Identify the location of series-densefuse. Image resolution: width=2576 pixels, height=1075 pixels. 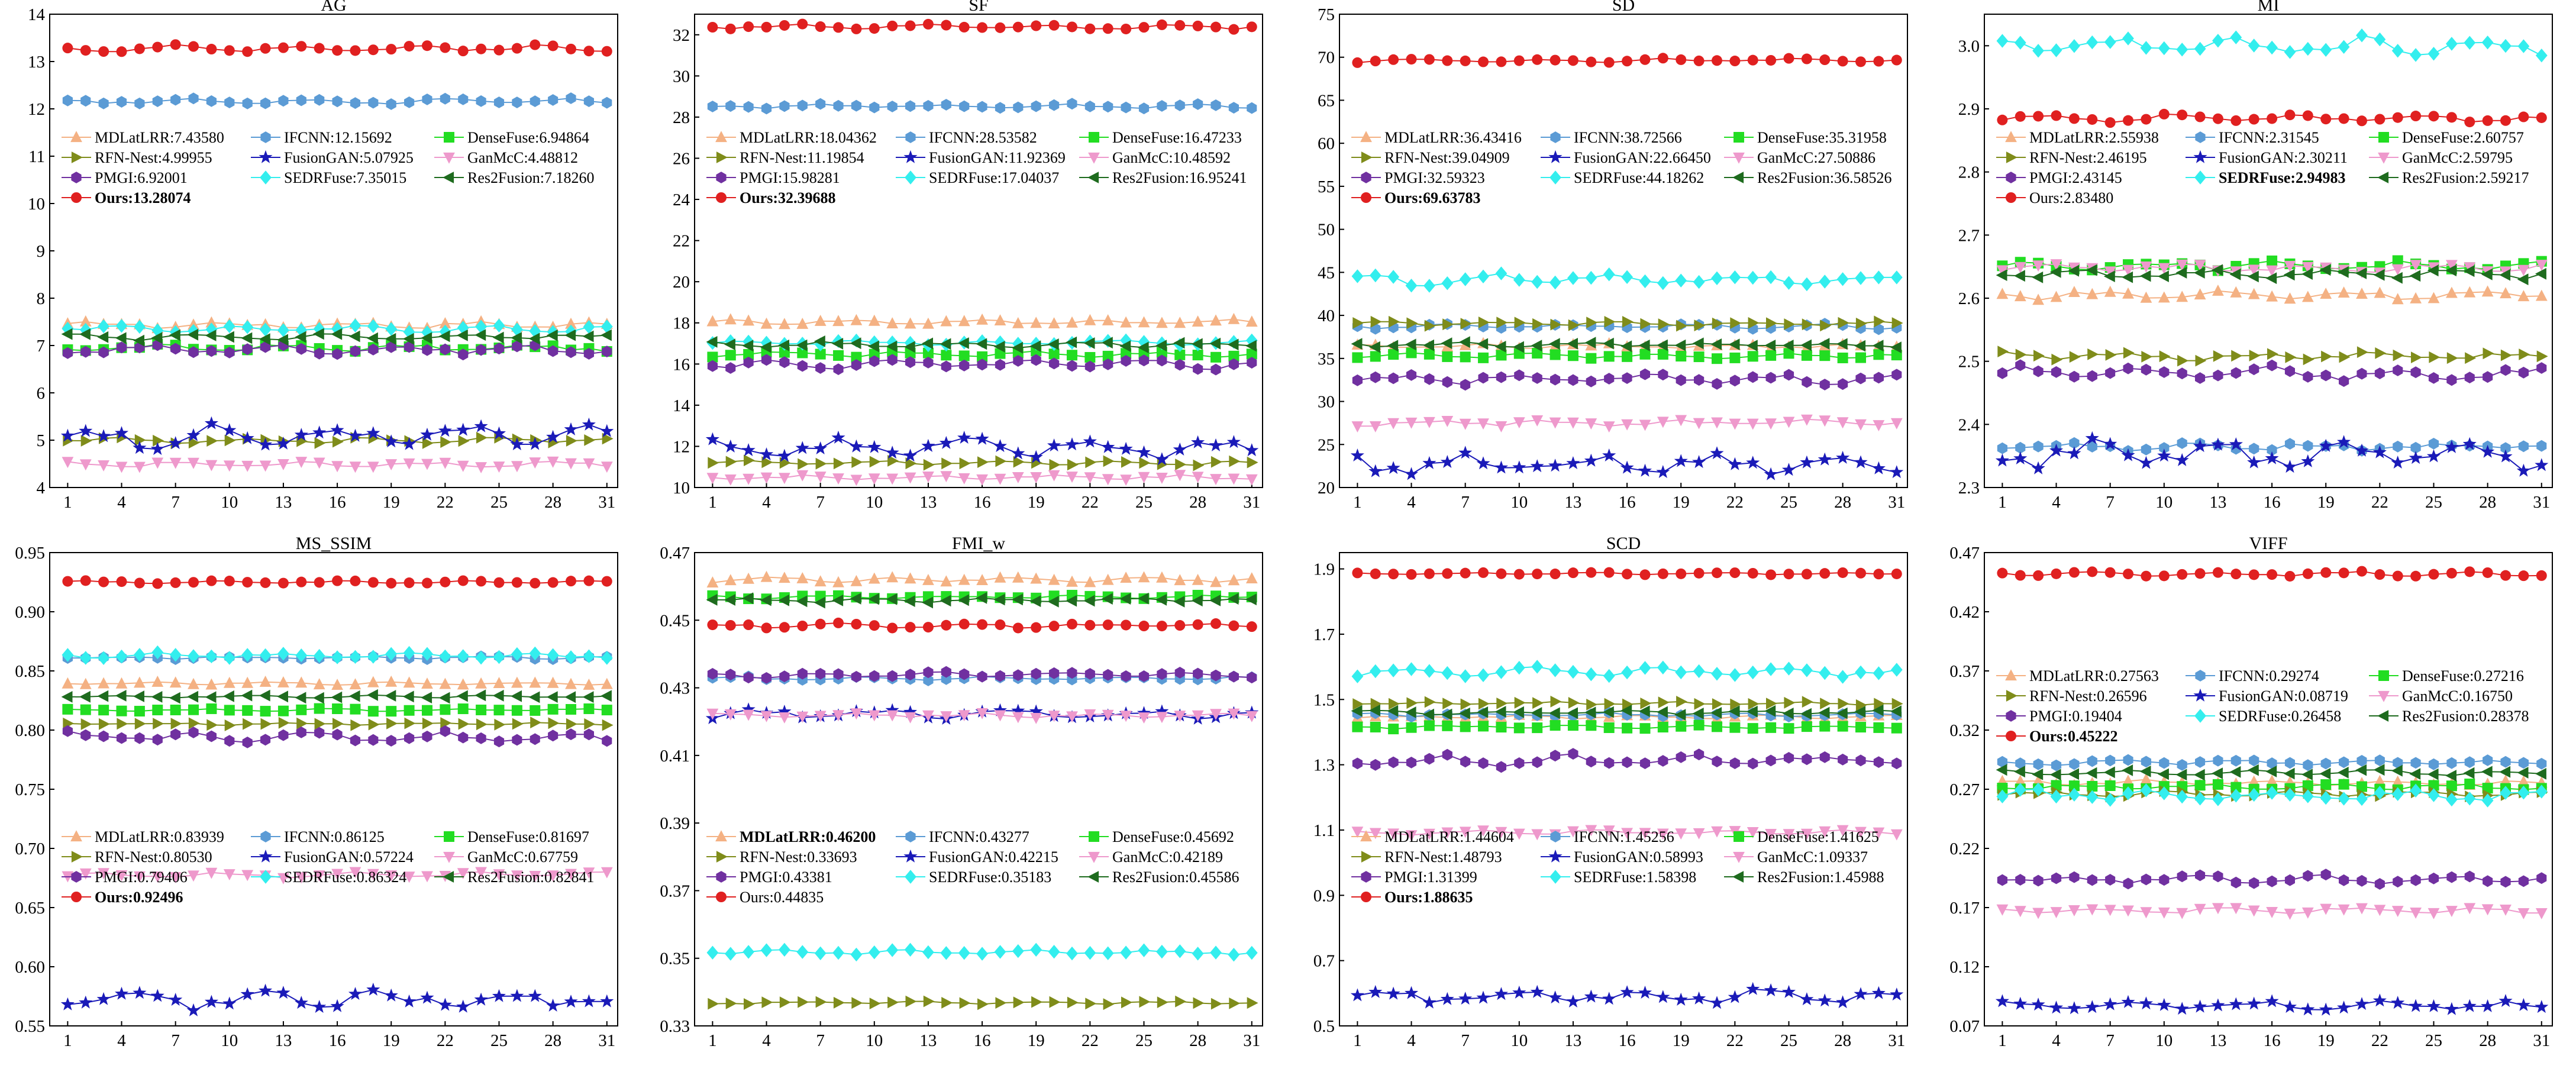
(337, 710).